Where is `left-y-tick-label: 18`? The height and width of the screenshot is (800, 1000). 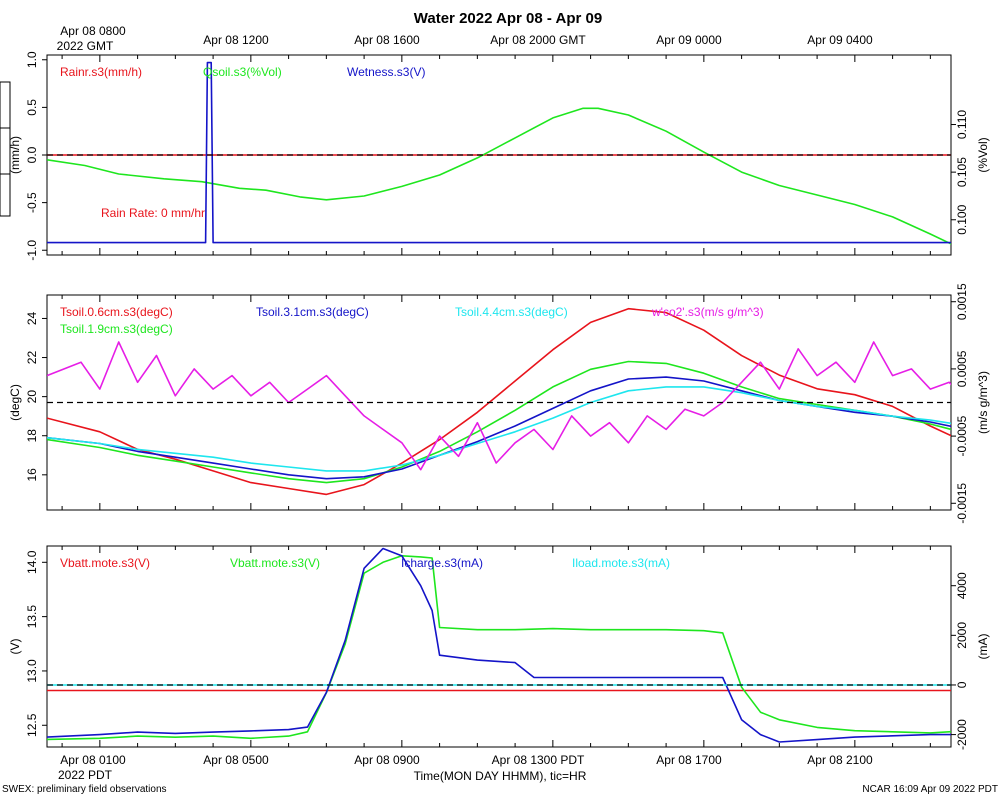
left-y-tick-label: 18 is located at coordinates (32, 436).